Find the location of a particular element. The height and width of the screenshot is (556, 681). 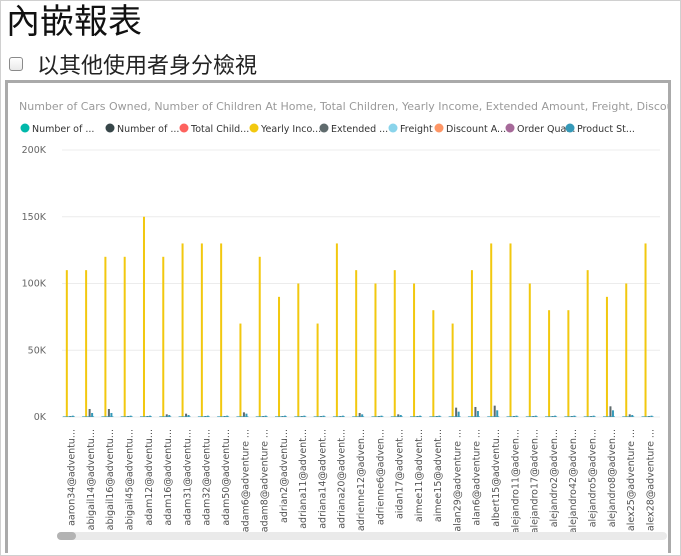

horizontal-scrollbar is located at coordinates (362, 536).